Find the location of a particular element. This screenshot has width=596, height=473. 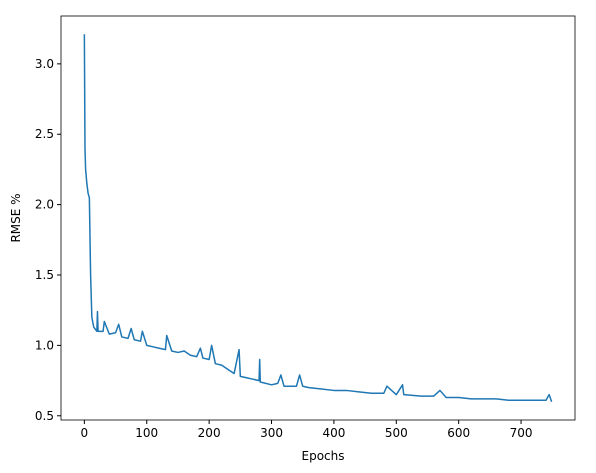

x-tick-label: 400 is located at coordinates (333, 433).